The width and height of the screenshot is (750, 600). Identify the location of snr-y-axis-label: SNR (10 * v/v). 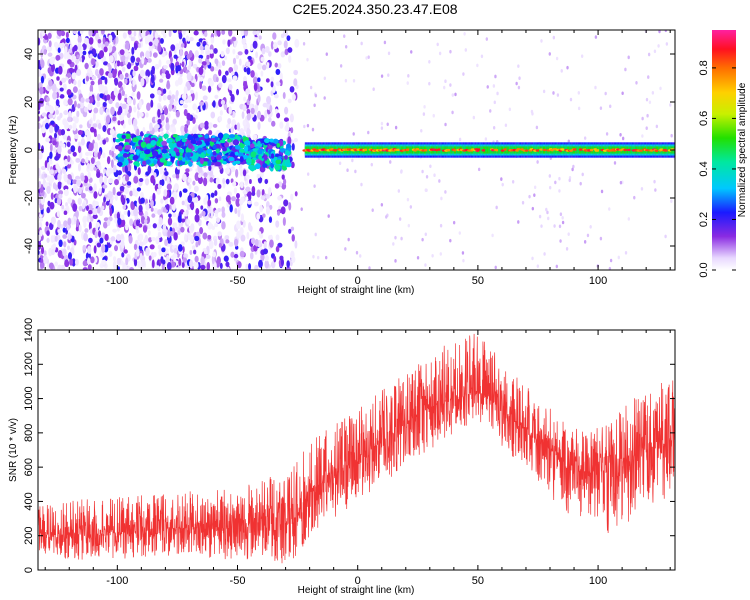
(13, 450).